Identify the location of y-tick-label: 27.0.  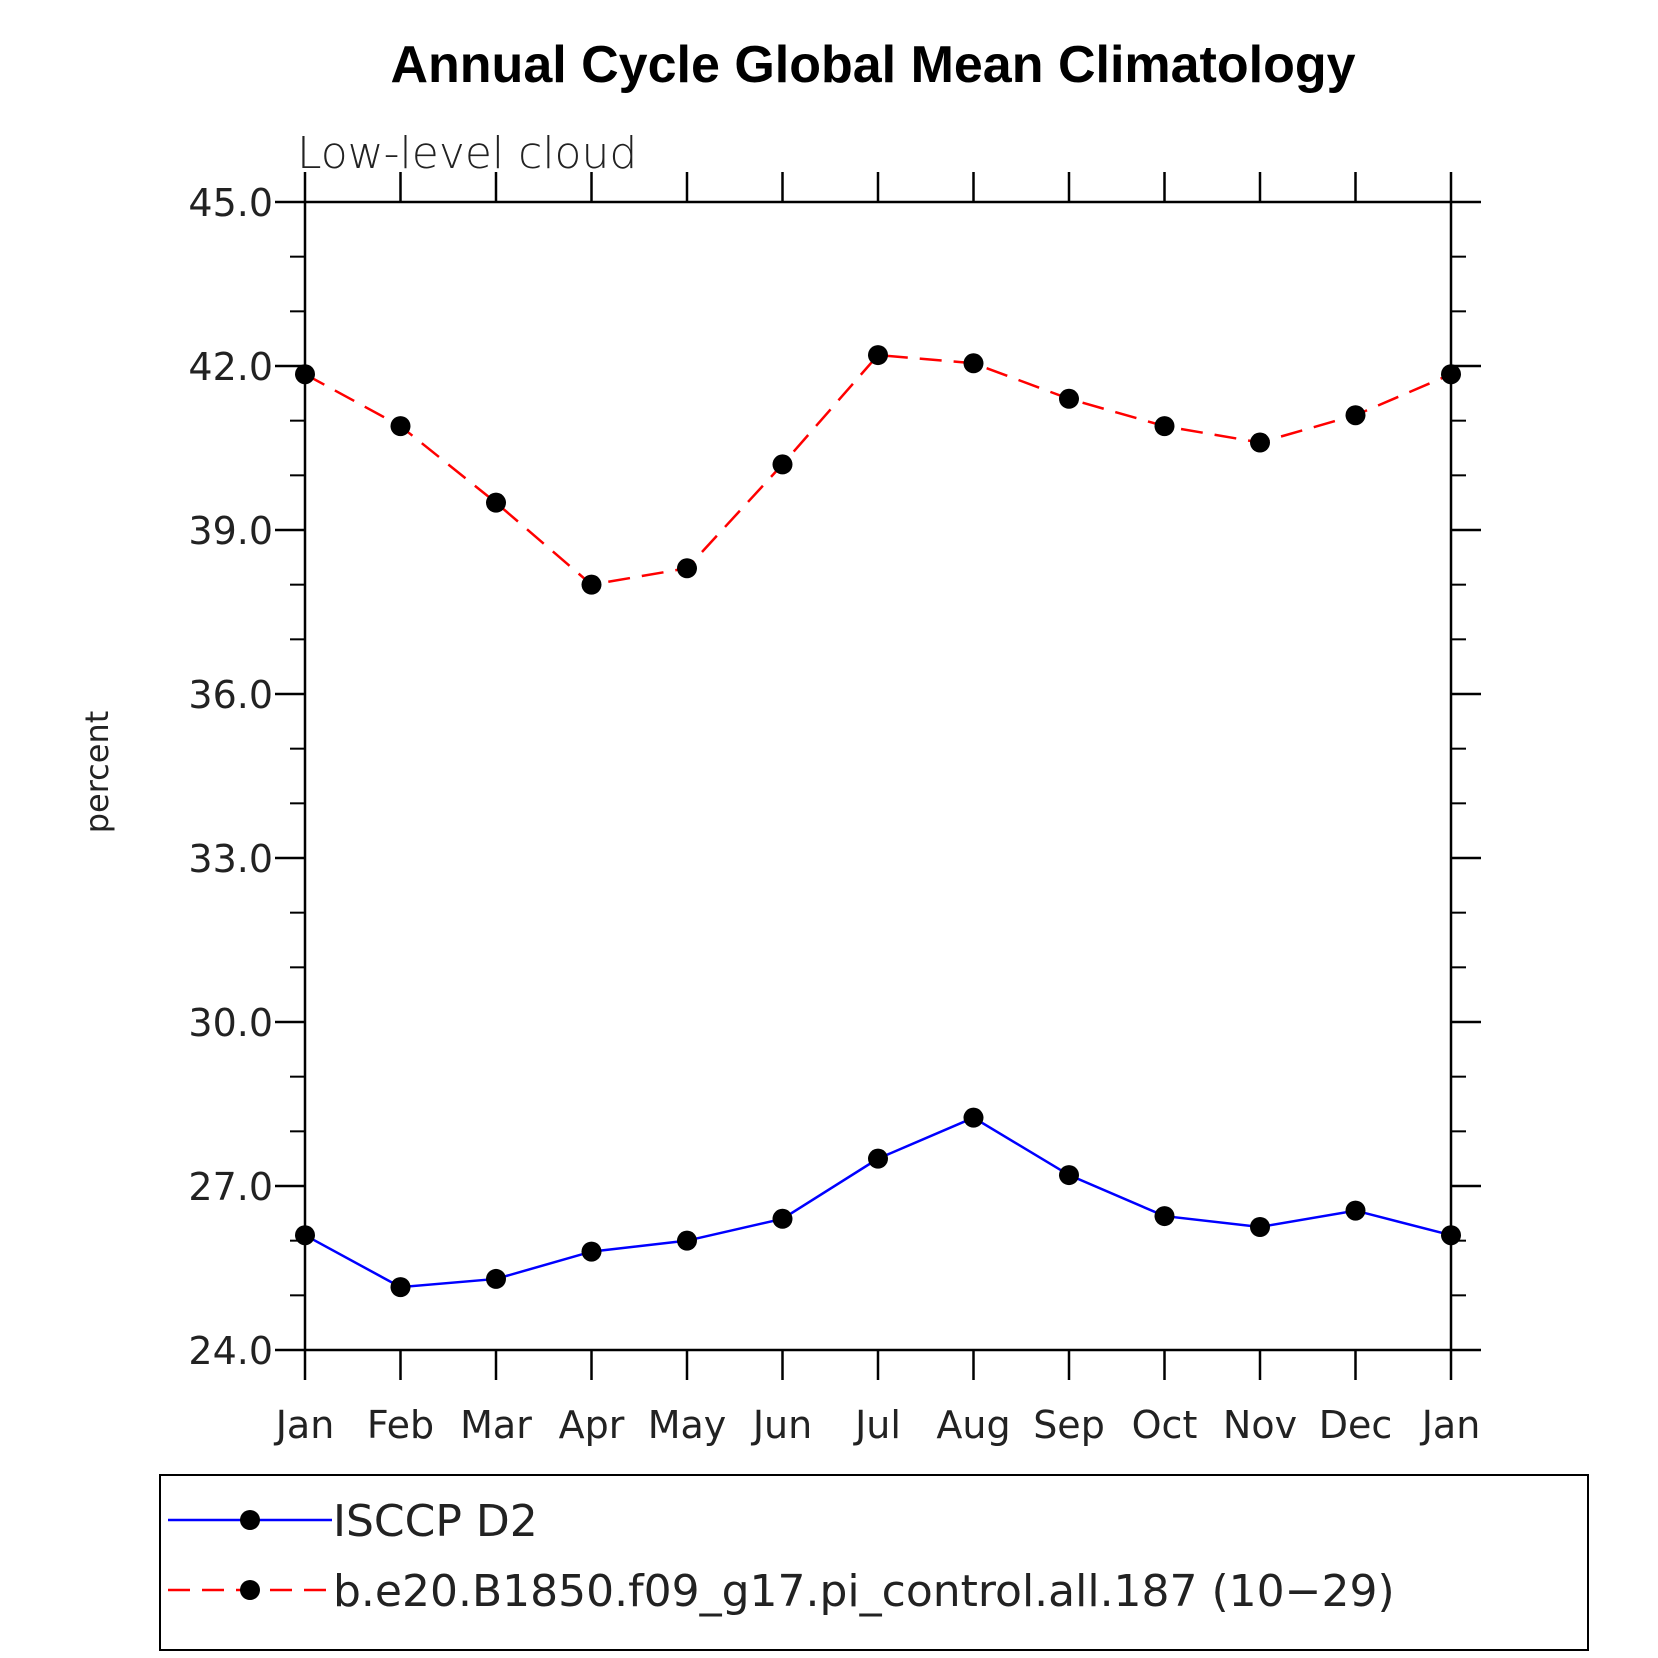
(230, 1187).